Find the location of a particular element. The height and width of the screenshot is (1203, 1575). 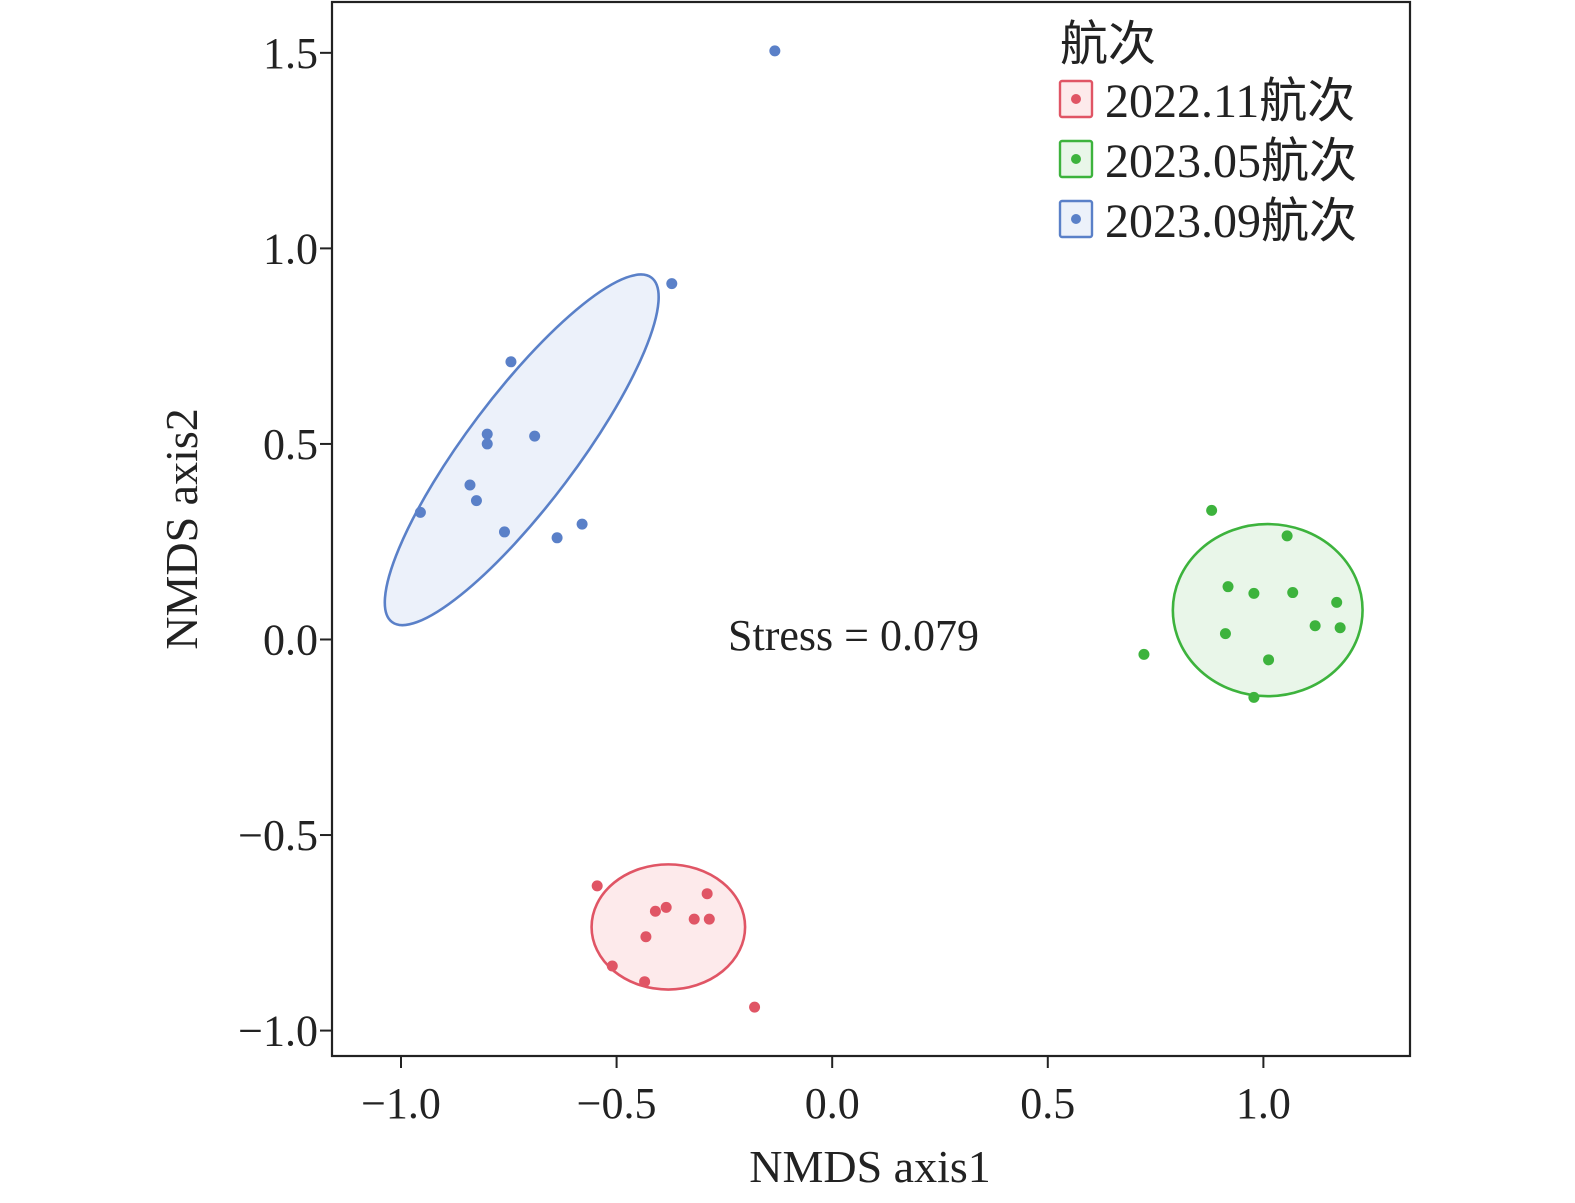

y-tick-label: −0.5 is located at coordinates (278, 835).